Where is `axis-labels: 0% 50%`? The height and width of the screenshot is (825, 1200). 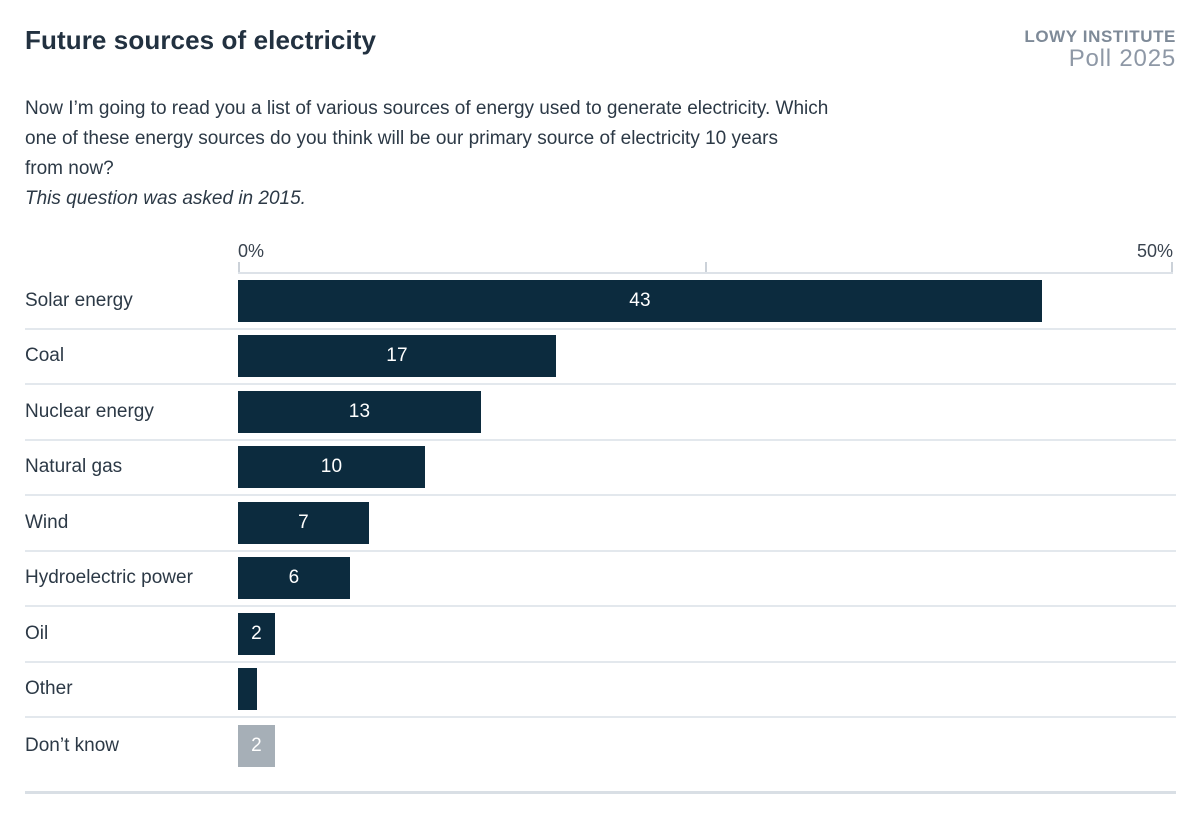
axis-labels: 0% 50% is located at coordinates (705, 251).